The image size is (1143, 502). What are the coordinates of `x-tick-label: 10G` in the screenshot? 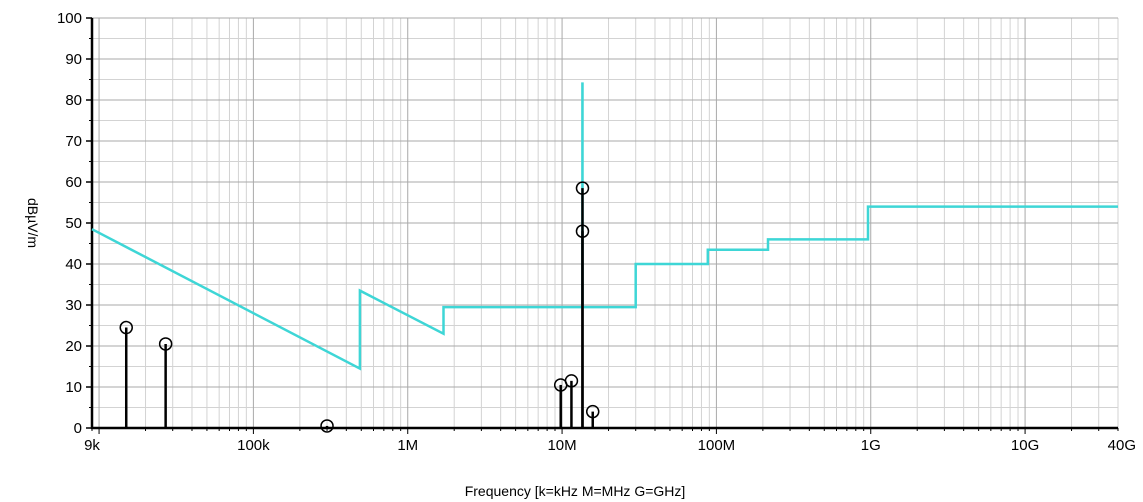 It's located at (1025, 445).